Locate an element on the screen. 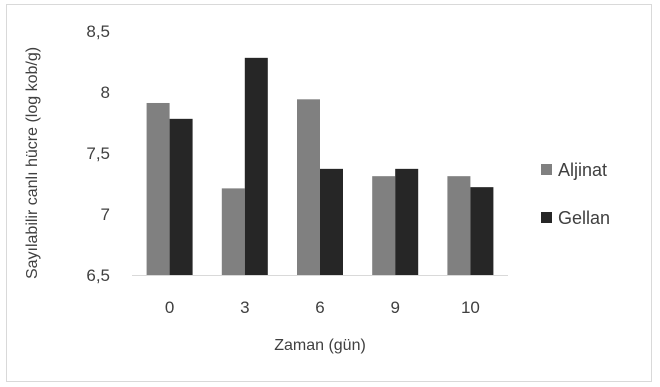  x-tick-label: 6 is located at coordinates (319, 307).